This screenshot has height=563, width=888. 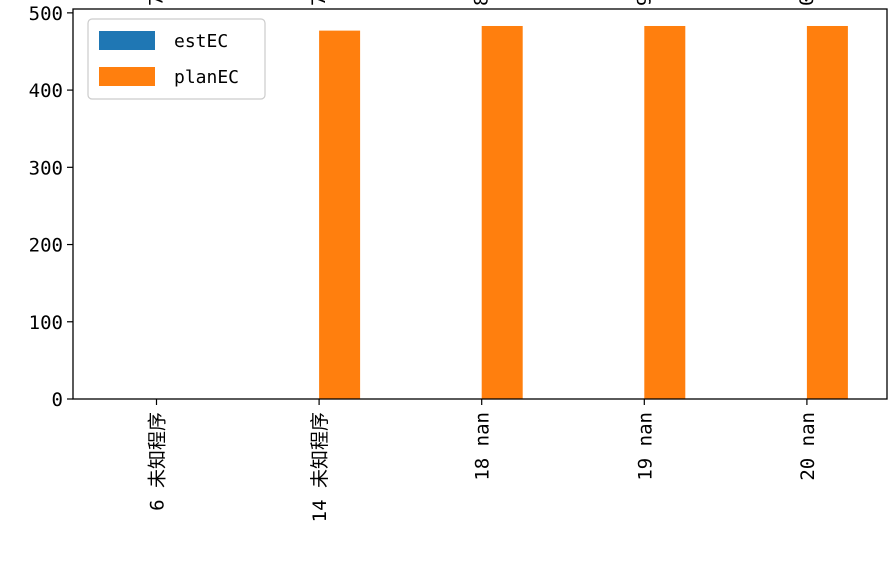 What do you see at coordinates (206, 77) in the screenshot?
I see `legend-label-planEC: planEC` at bounding box center [206, 77].